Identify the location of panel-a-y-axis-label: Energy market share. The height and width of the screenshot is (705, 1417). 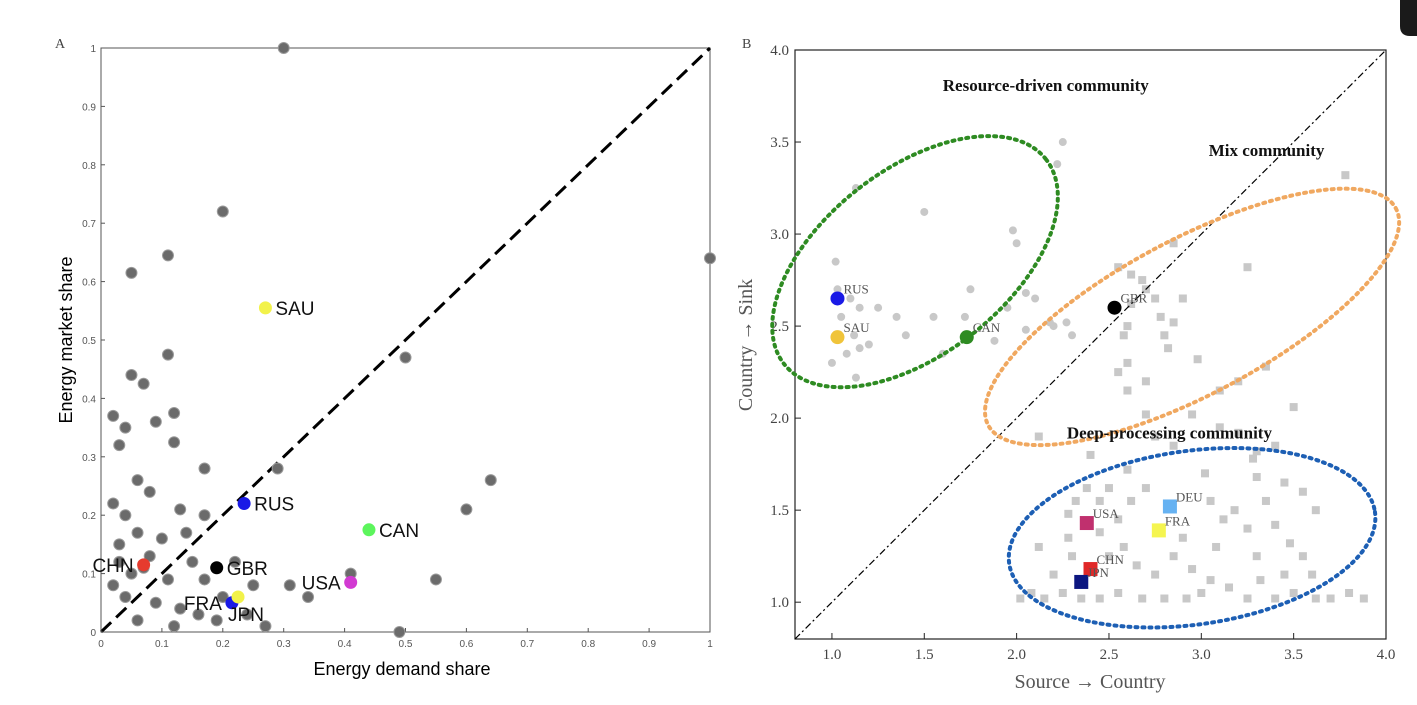
(66, 339).